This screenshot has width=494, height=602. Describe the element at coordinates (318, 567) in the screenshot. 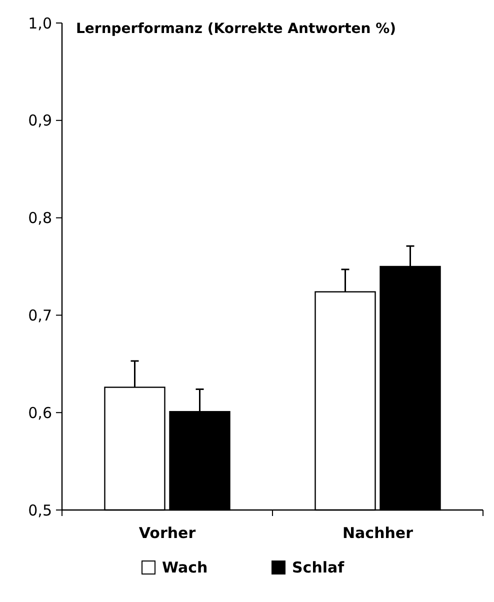

I see `legend-label: Schlaf` at that location.